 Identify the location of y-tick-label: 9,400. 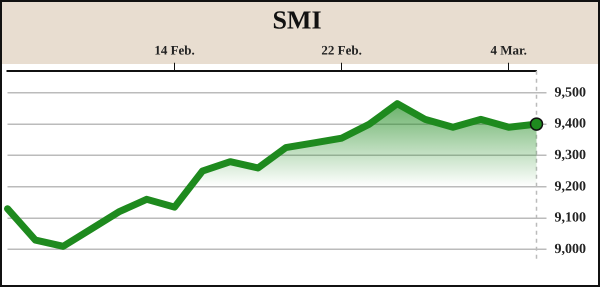
(570, 124).